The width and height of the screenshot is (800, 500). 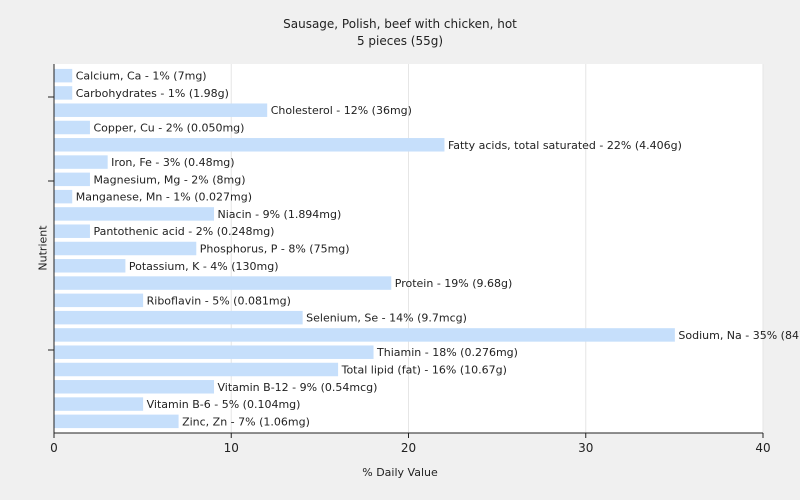 What do you see at coordinates (424, 370) in the screenshot?
I see `bar-label: Total lipid (fat) - 16% (10.67g)` at bounding box center [424, 370].